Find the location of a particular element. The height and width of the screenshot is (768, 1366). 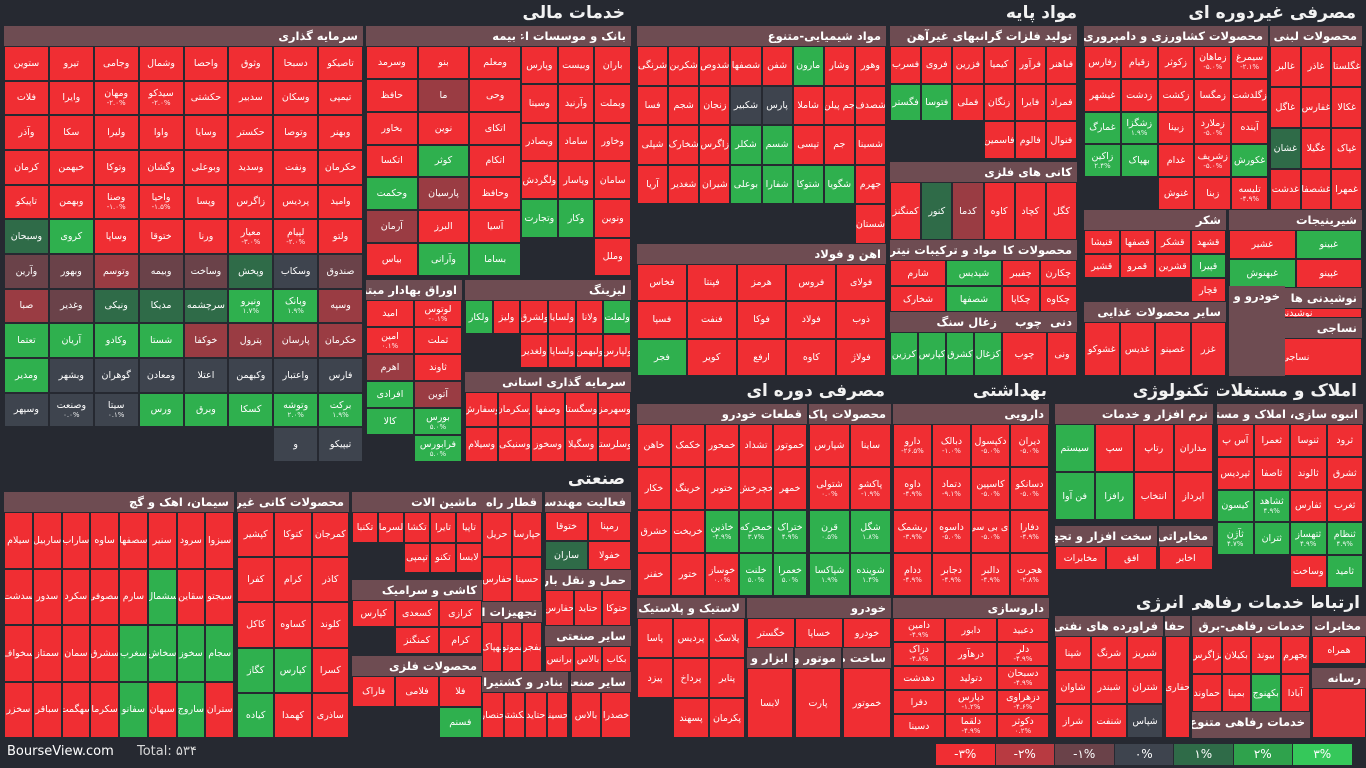

stock-cell: فزرین is located at coordinates (968, 65).